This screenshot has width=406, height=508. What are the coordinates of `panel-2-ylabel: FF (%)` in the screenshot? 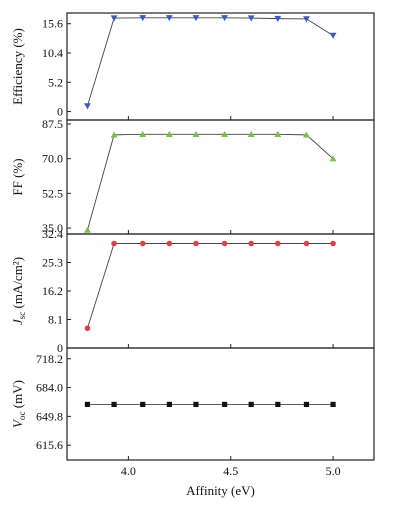 It's located at (17, 176).